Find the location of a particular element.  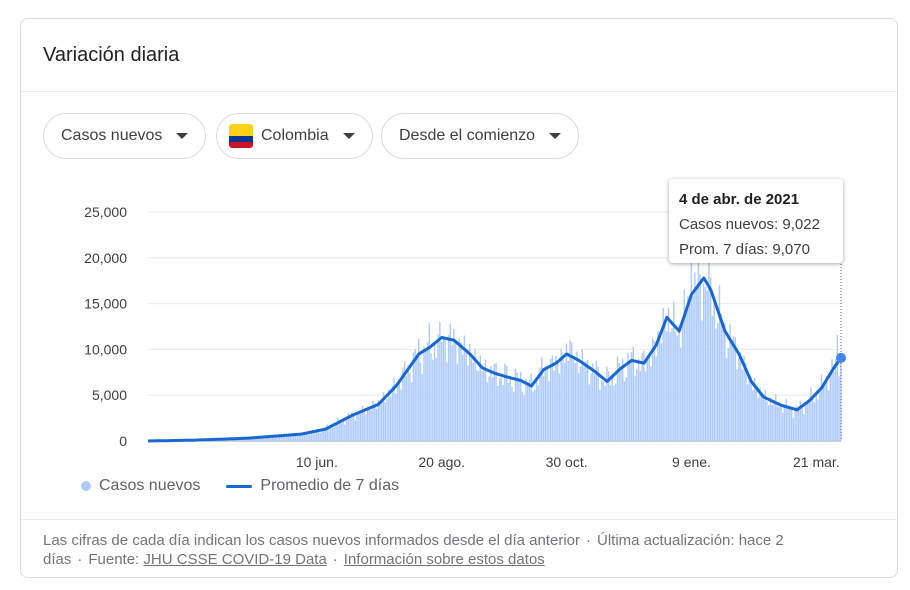

y-tick-label: 25,000 is located at coordinates (105, 212).